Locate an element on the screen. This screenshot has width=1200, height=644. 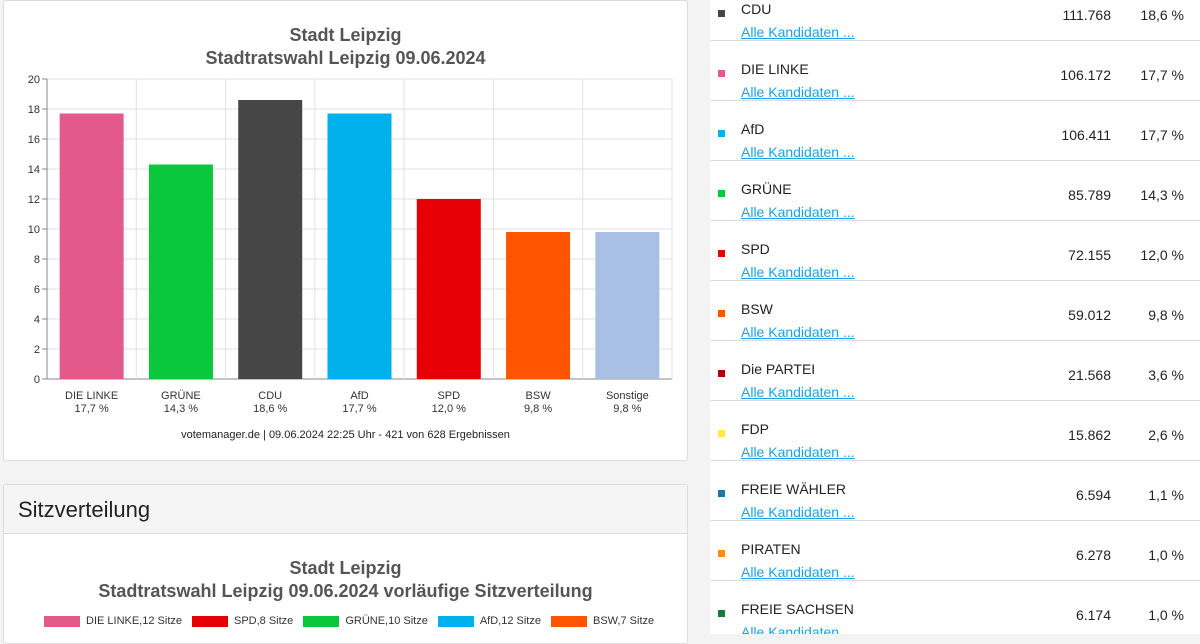
party-votes: 72.155 is located at coordinates (1089, 255).